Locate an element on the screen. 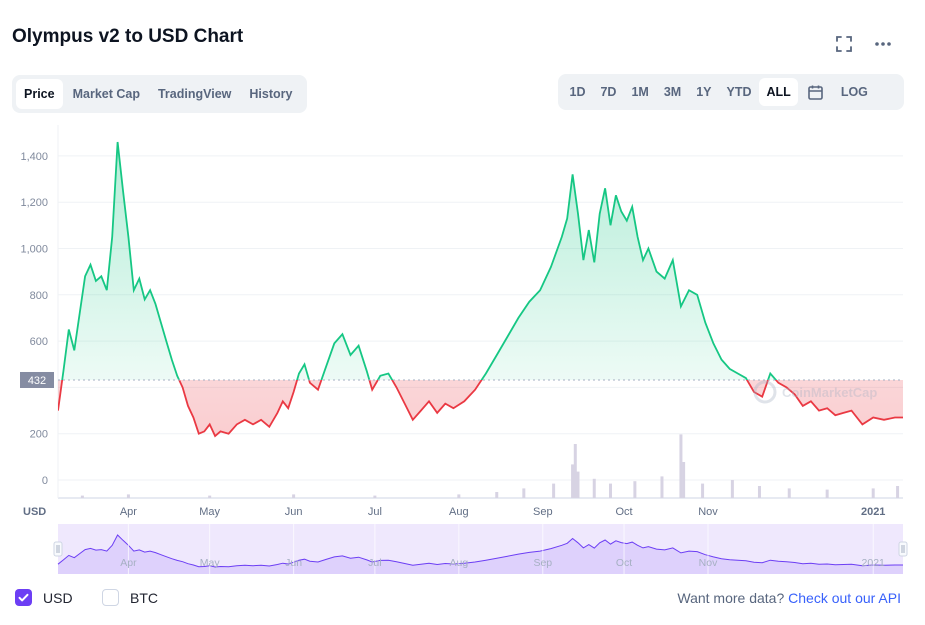 The image size is (925, 625). x-tick-label: 2021 is located at coordinates (873, 512).